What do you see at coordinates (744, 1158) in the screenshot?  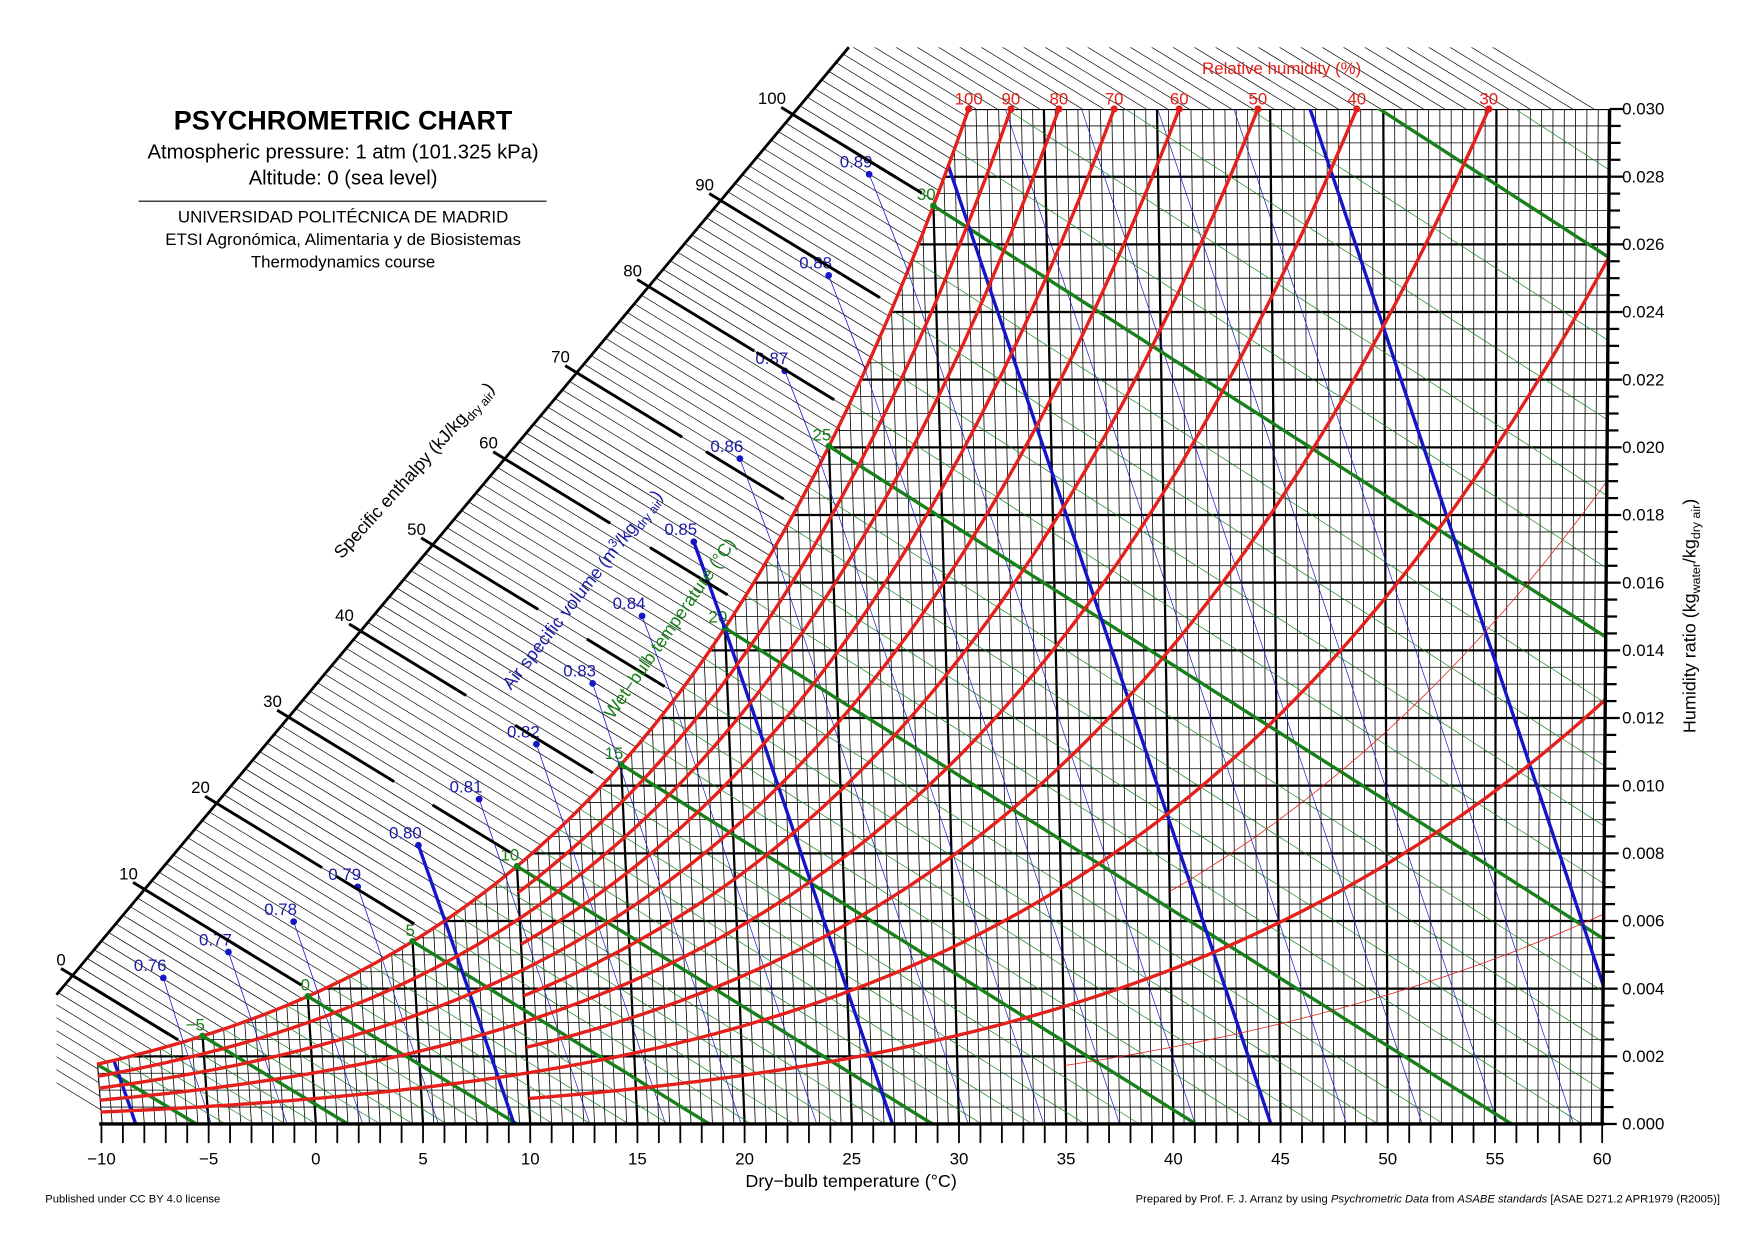 I see `x-tick-label: 20` at bounding box center [744, 1158].